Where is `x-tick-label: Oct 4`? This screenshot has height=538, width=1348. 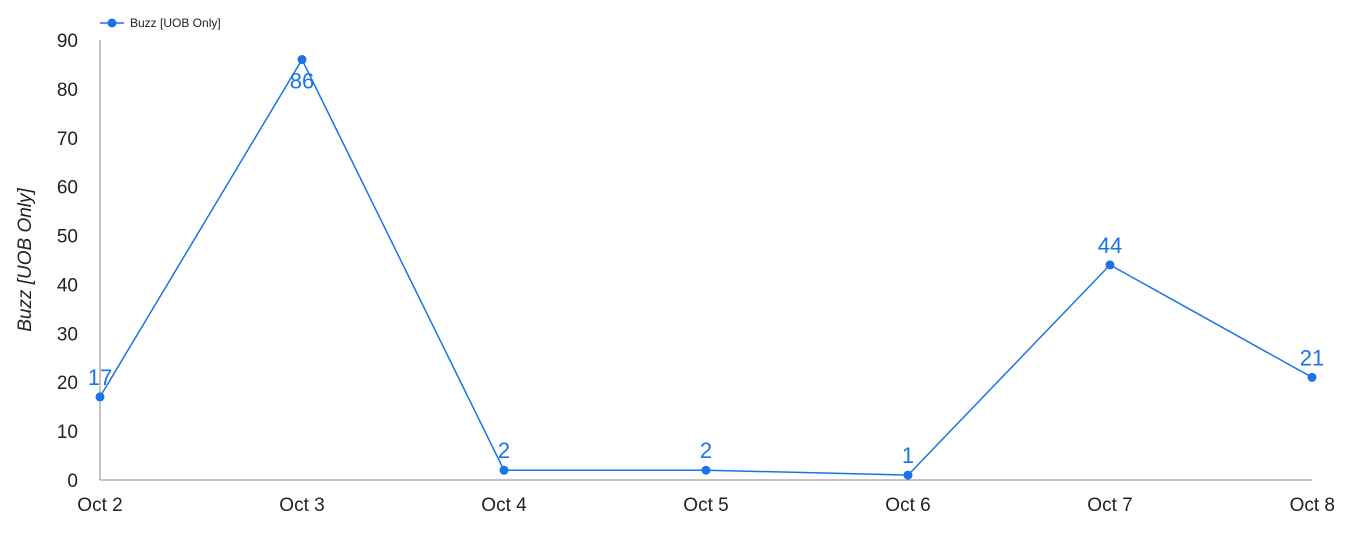
x-tick-label: Oct 4 is located at coordinates (504, 505).